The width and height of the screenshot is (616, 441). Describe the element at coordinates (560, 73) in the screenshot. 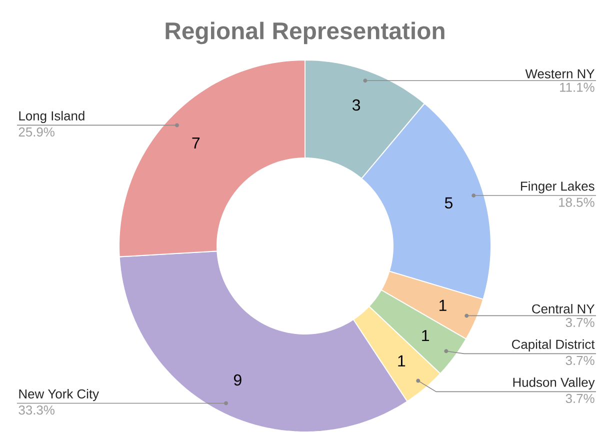

I see `slice-label: Western NY` at that location.